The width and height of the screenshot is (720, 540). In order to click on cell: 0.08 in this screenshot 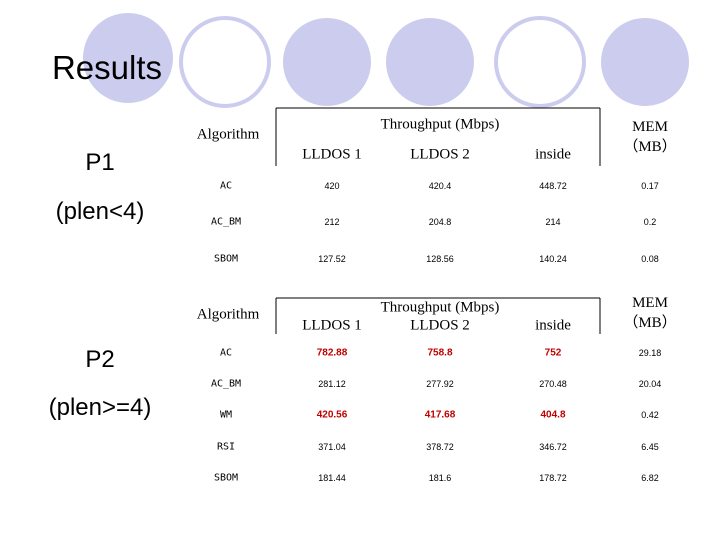, I will do `click(650, 259)`.